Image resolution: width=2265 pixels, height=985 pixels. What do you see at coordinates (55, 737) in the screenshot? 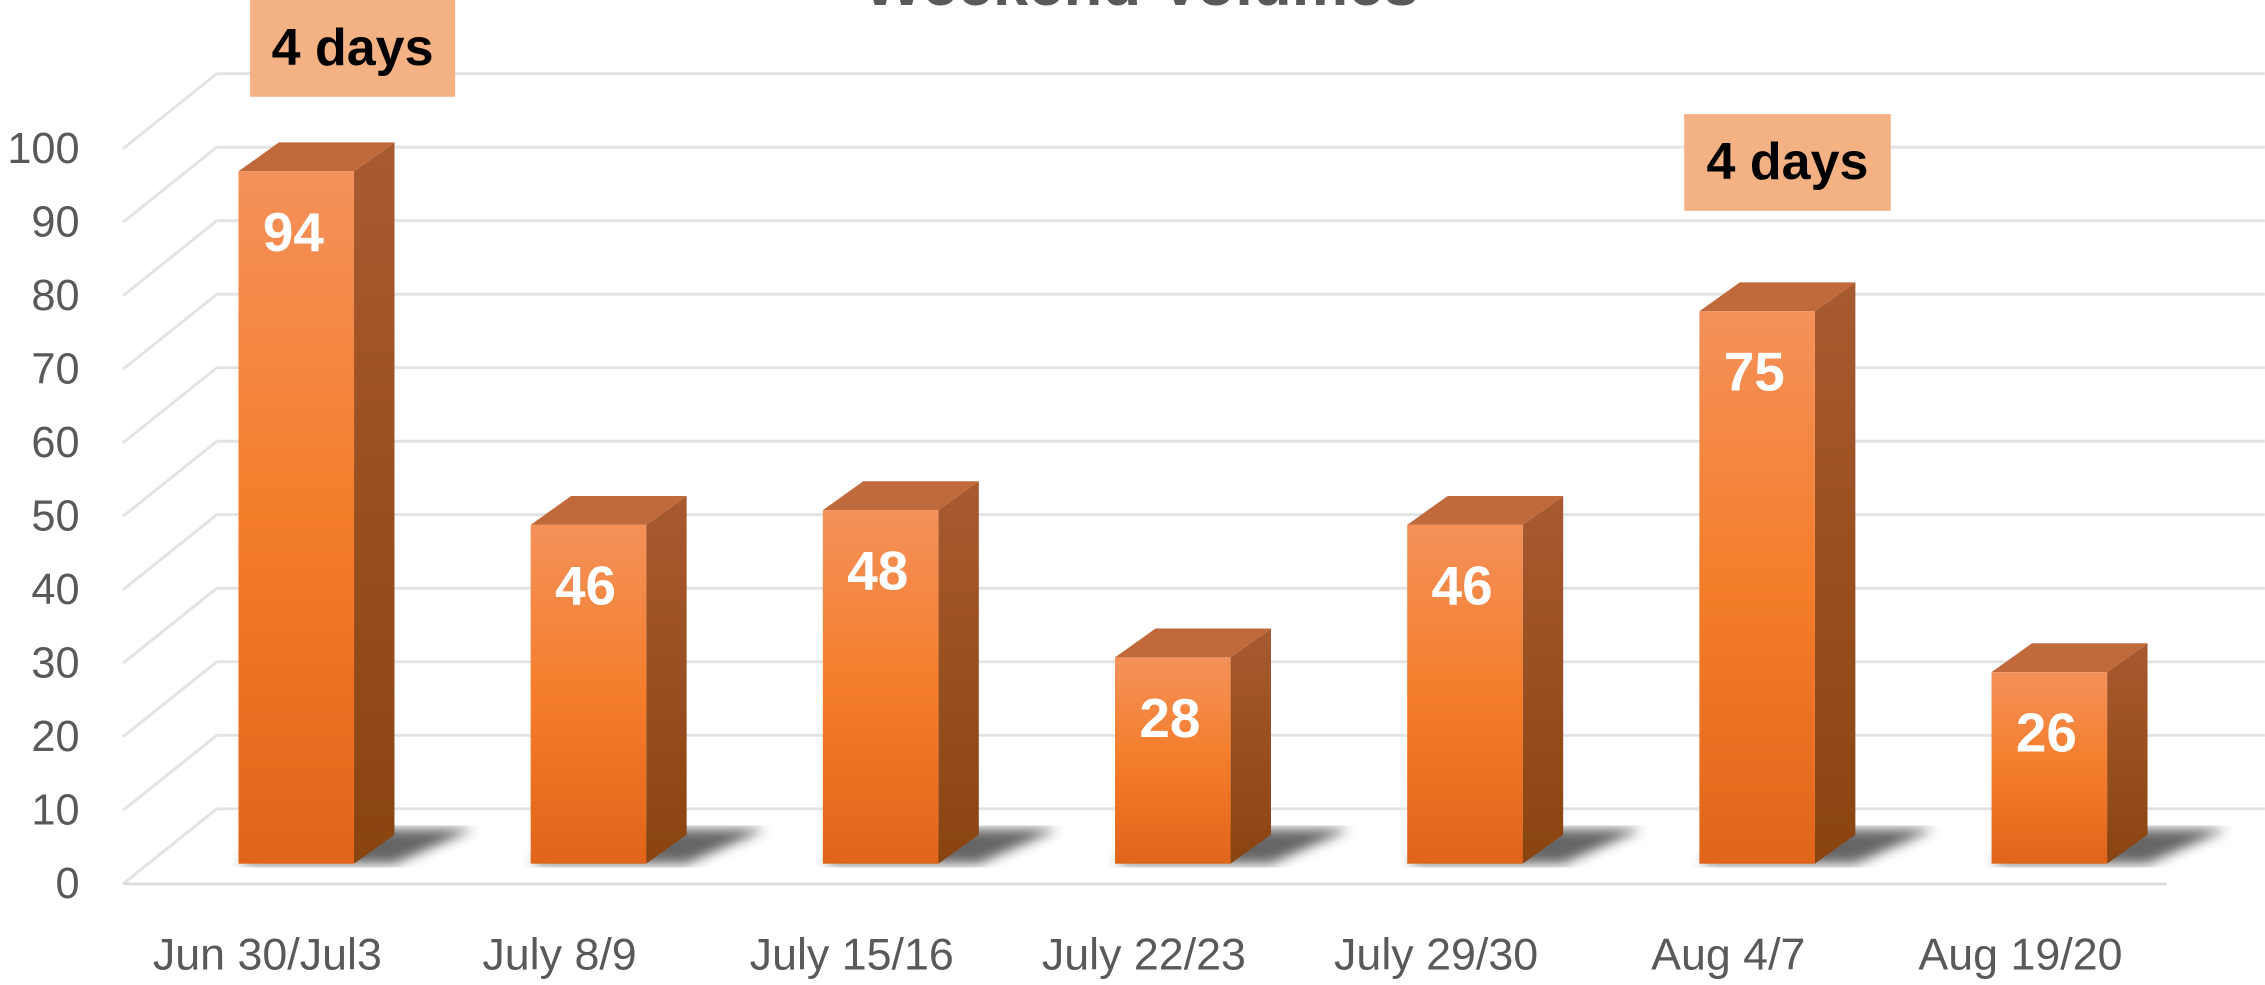
I see `y-tick-label: 20` at bounding box center [55, 737].